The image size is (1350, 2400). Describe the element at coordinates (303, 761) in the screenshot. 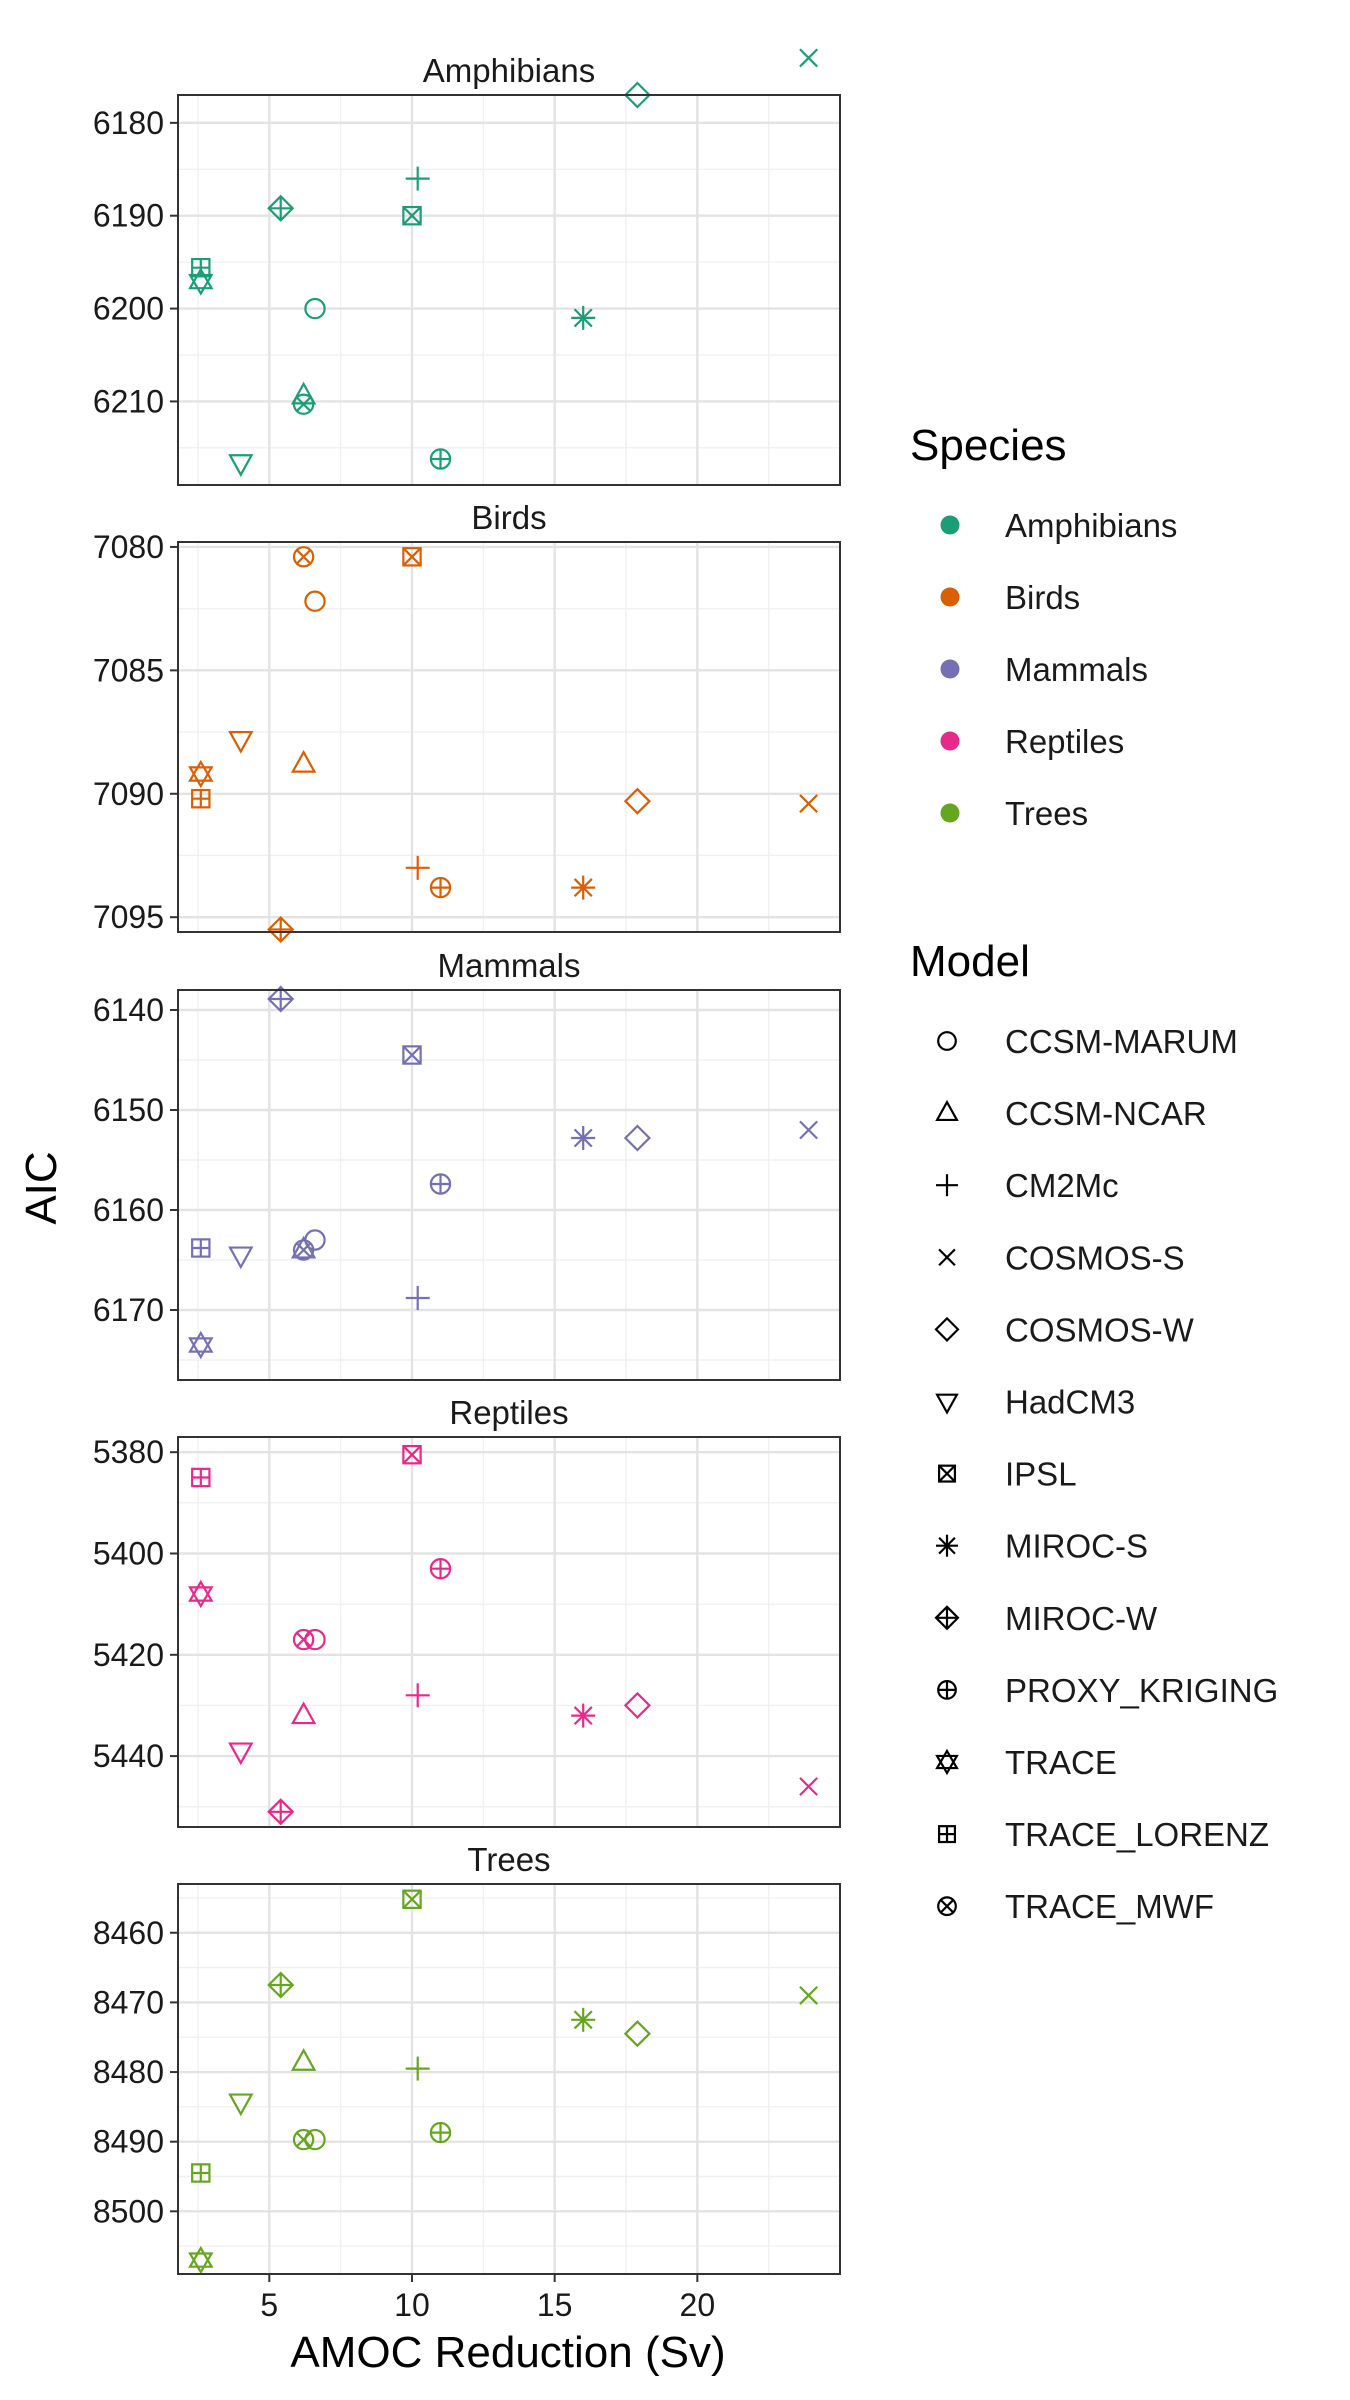

I see `data-point-ccsm-ncar` at that location.